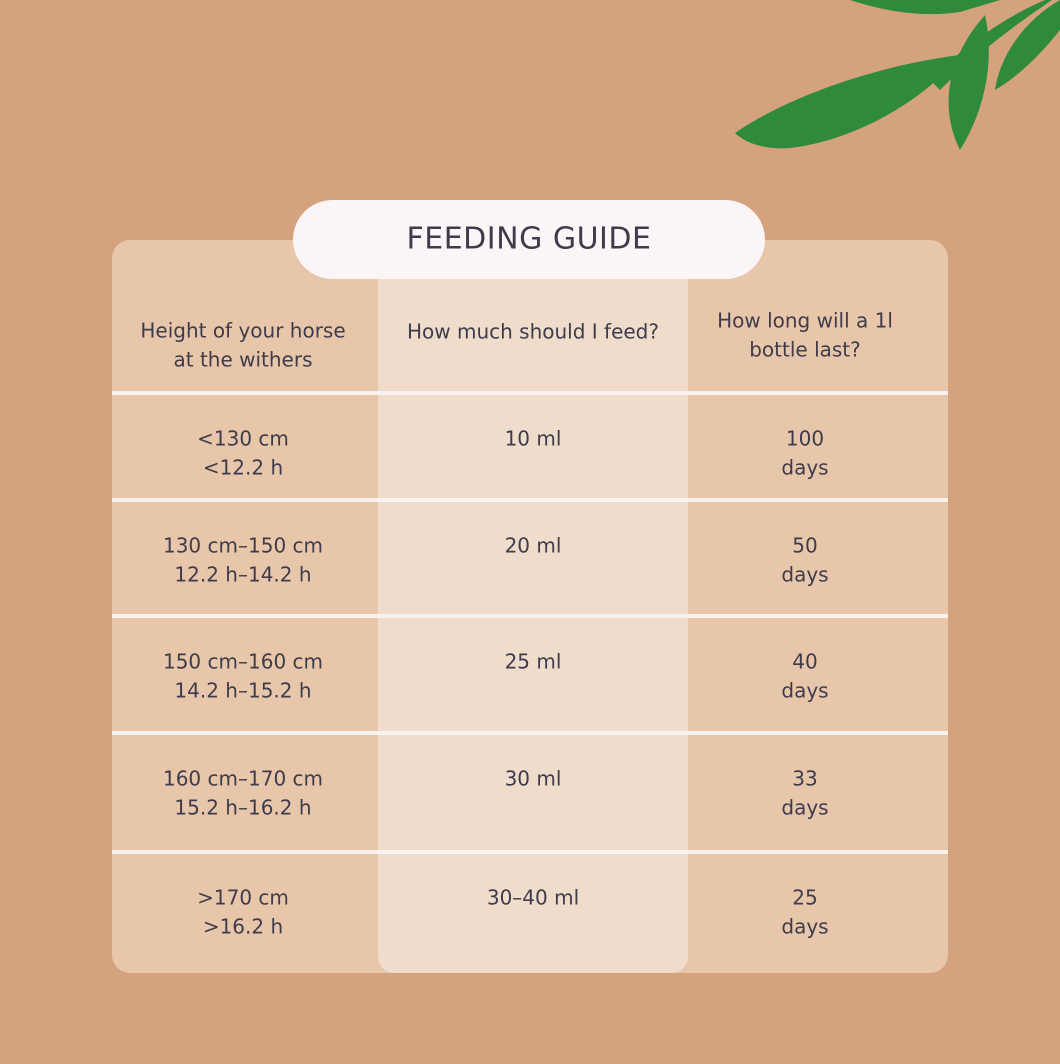  Describe the element at coordinates (533, 779) in the screenshot. I see `table-cell: 30 ml` at that location.